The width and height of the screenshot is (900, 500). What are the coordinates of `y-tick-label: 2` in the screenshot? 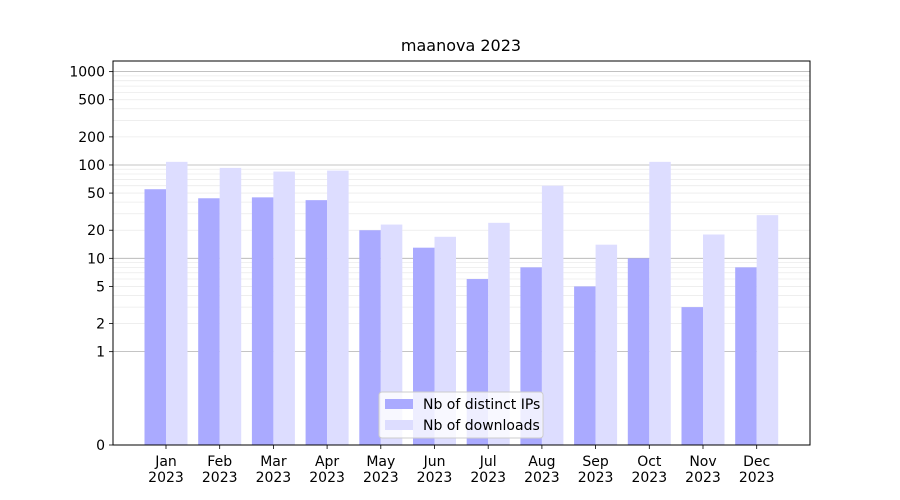 It's located at (100, 325).